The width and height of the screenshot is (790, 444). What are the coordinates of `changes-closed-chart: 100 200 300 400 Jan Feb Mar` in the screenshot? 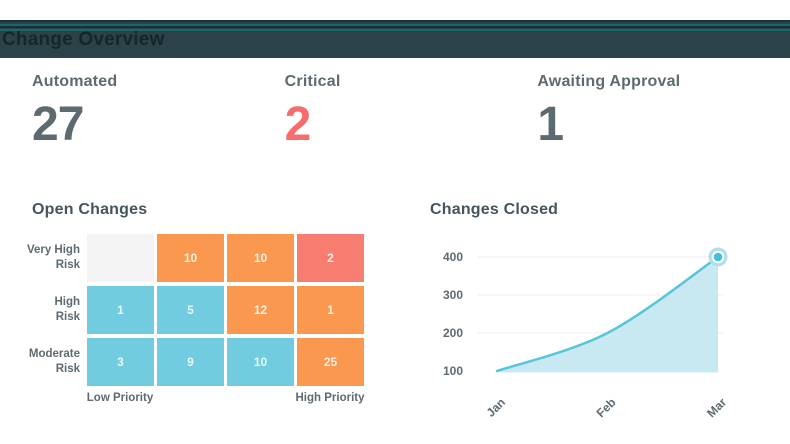 It's located at (586, 333).